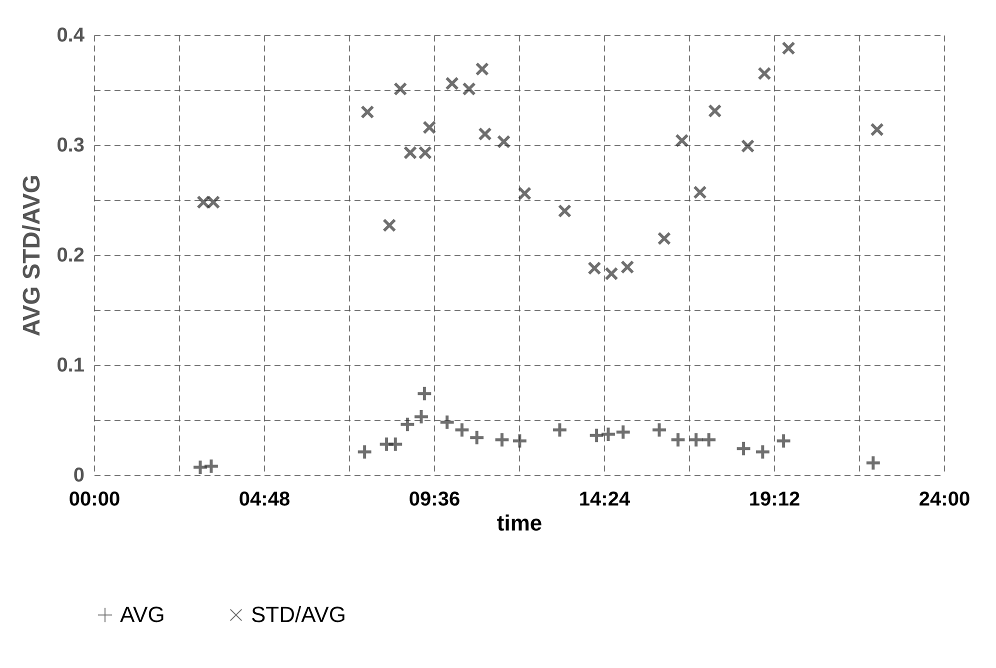 This screenshot has width=996, height=668. I want to click on y-tick-label: 0.2, so click(70, 255).